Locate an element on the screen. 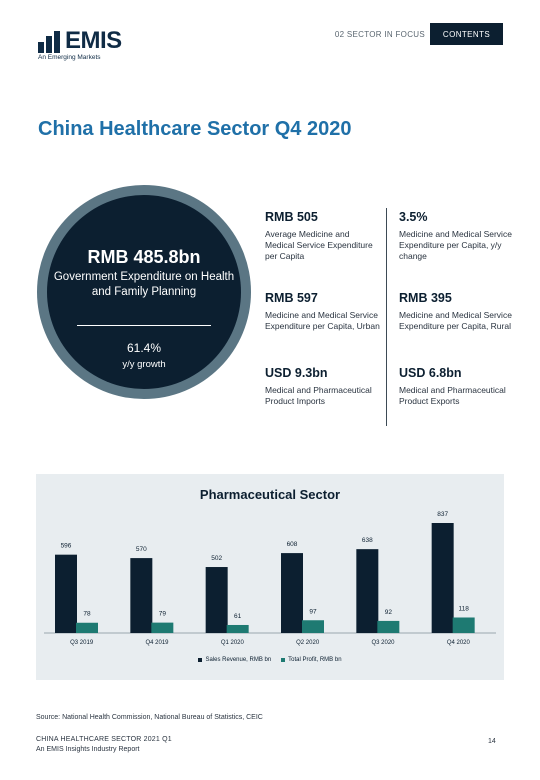  data-label: 502 is located at coordinates (216, 558).